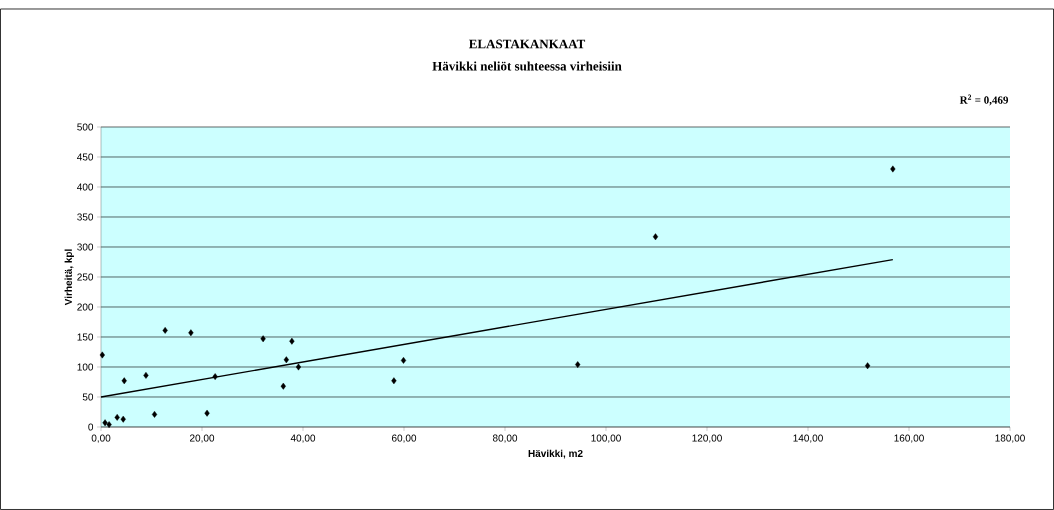 The width and height of the screenshot is (1054, 510). I want to click on y-tick-label: 300, so click(85, 247).